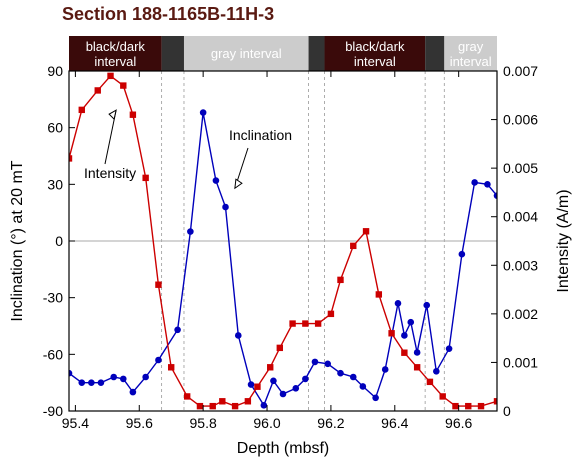 The width and height of the screenshot is (584, 473). I want to click on inclination-annotation: Inclination, so click(260, 135).